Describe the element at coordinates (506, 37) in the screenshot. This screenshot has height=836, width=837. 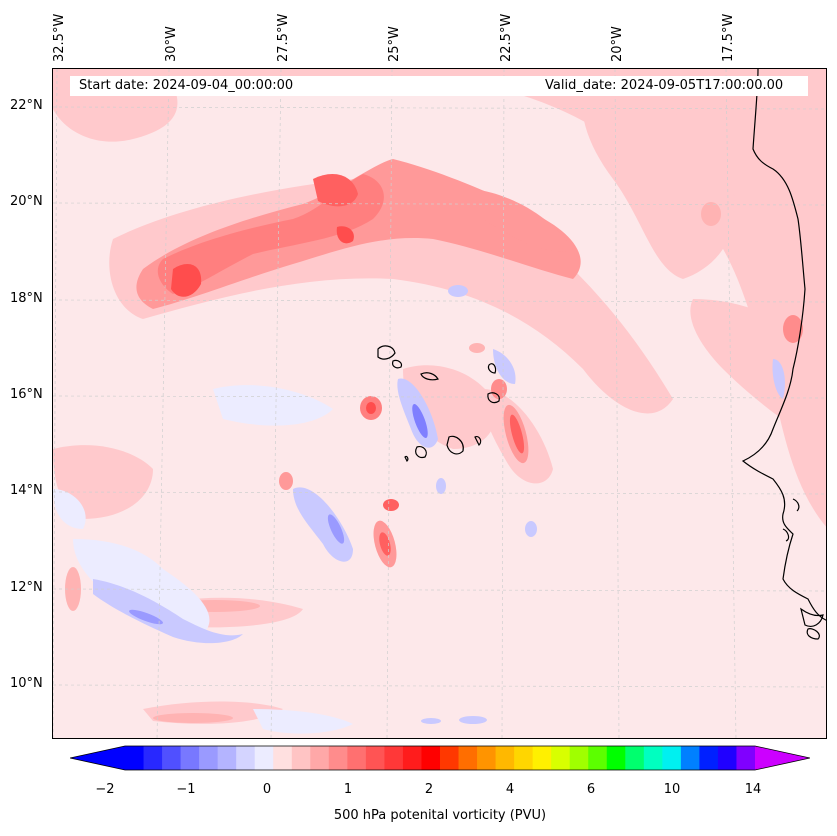
I see `lon-label: 22.5°W` at that location.